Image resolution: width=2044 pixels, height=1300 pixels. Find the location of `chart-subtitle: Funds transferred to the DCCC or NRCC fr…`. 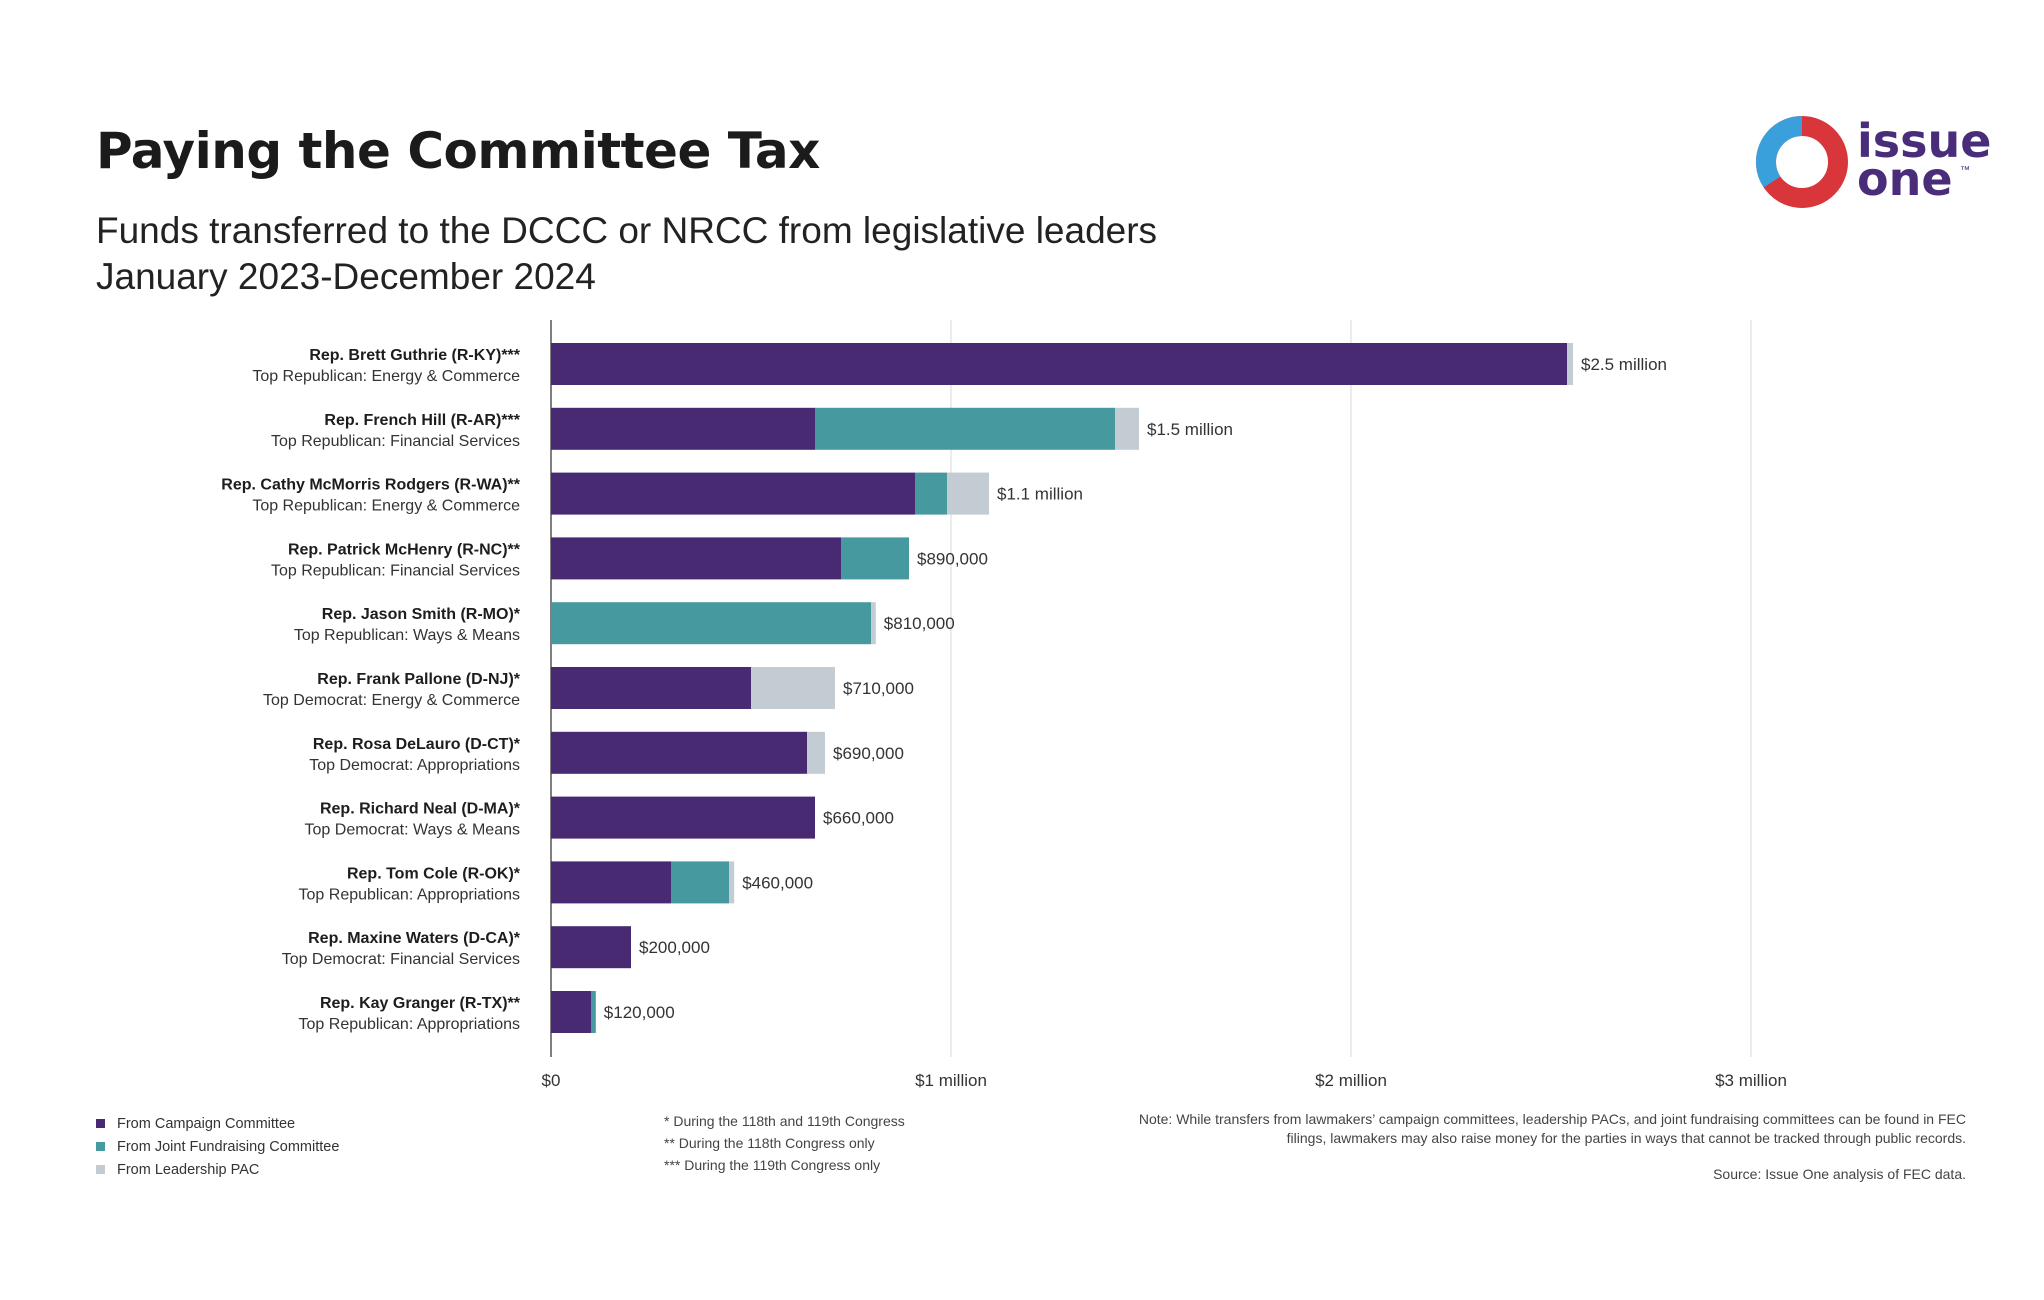

chart-subtitle: Funds transferred to the DCCC or NRCC fr… is located at coordinates (627, 230).